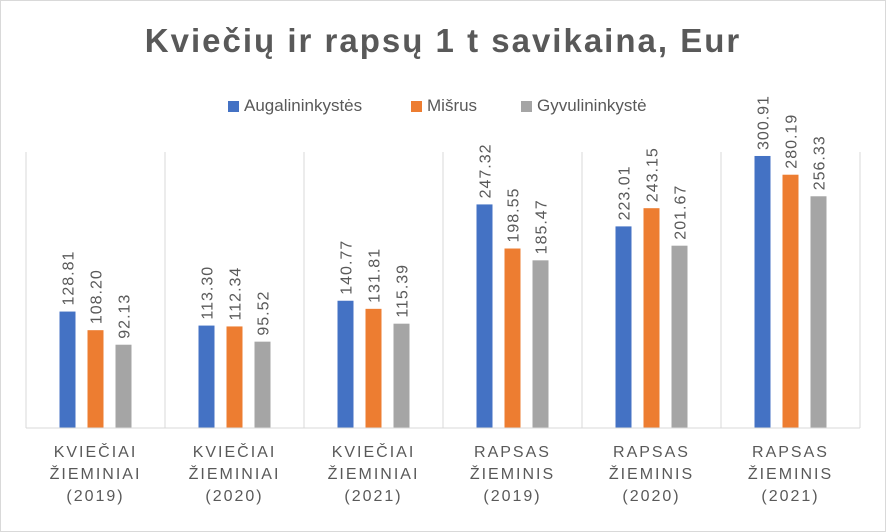 The width and height of the screenshot is (886, 532). Describe the element at coordinates (792, 141) in the screenshot. I see `data-label: 280.19` at that location.